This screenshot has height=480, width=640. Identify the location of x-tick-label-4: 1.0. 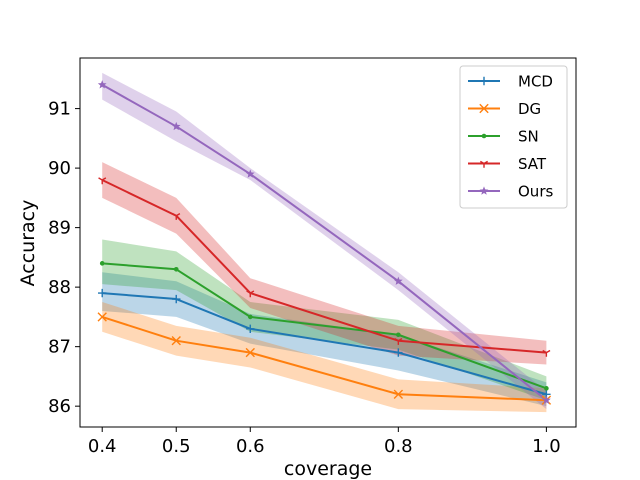
(546, 446).